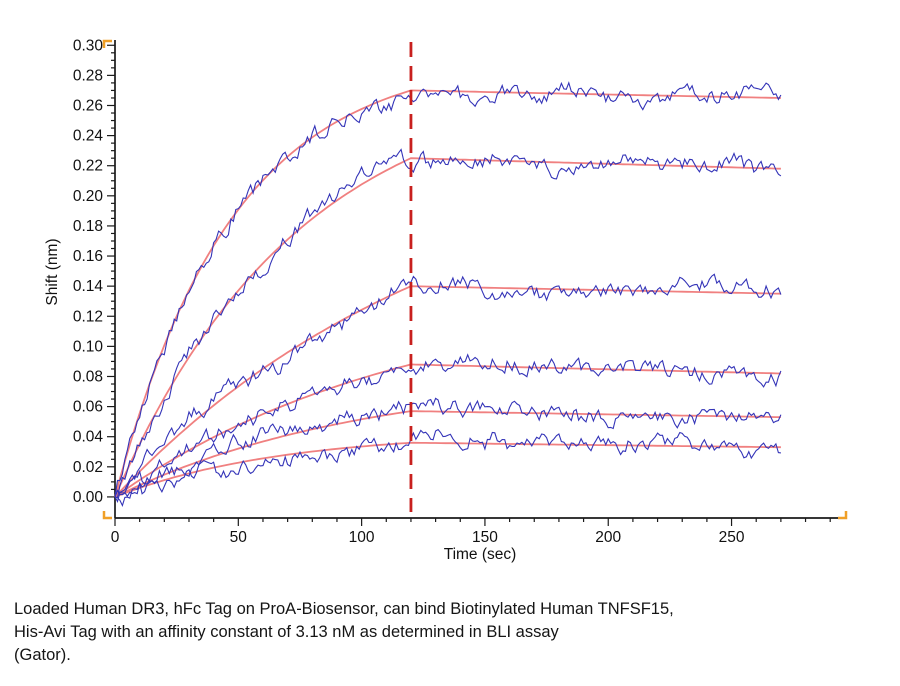 The width and height of the screenshot is (900, 686). I want to click on y-tick-label: 0.18, so click(88, 226).